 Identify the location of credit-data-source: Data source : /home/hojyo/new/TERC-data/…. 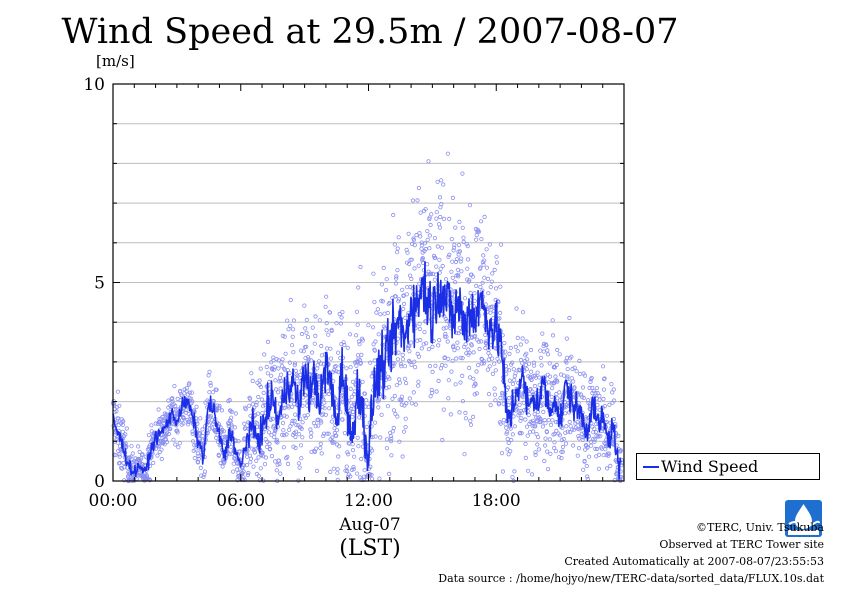
(631, 578).